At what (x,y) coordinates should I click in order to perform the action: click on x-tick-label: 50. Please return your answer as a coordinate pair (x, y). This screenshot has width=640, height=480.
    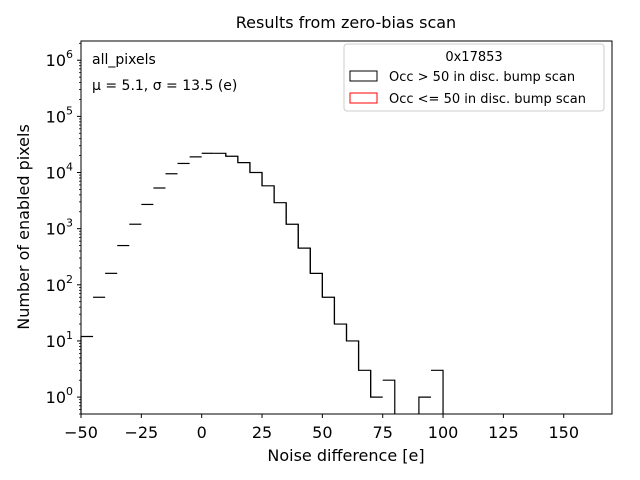
    Looking at the image, I should click on (322, 432).